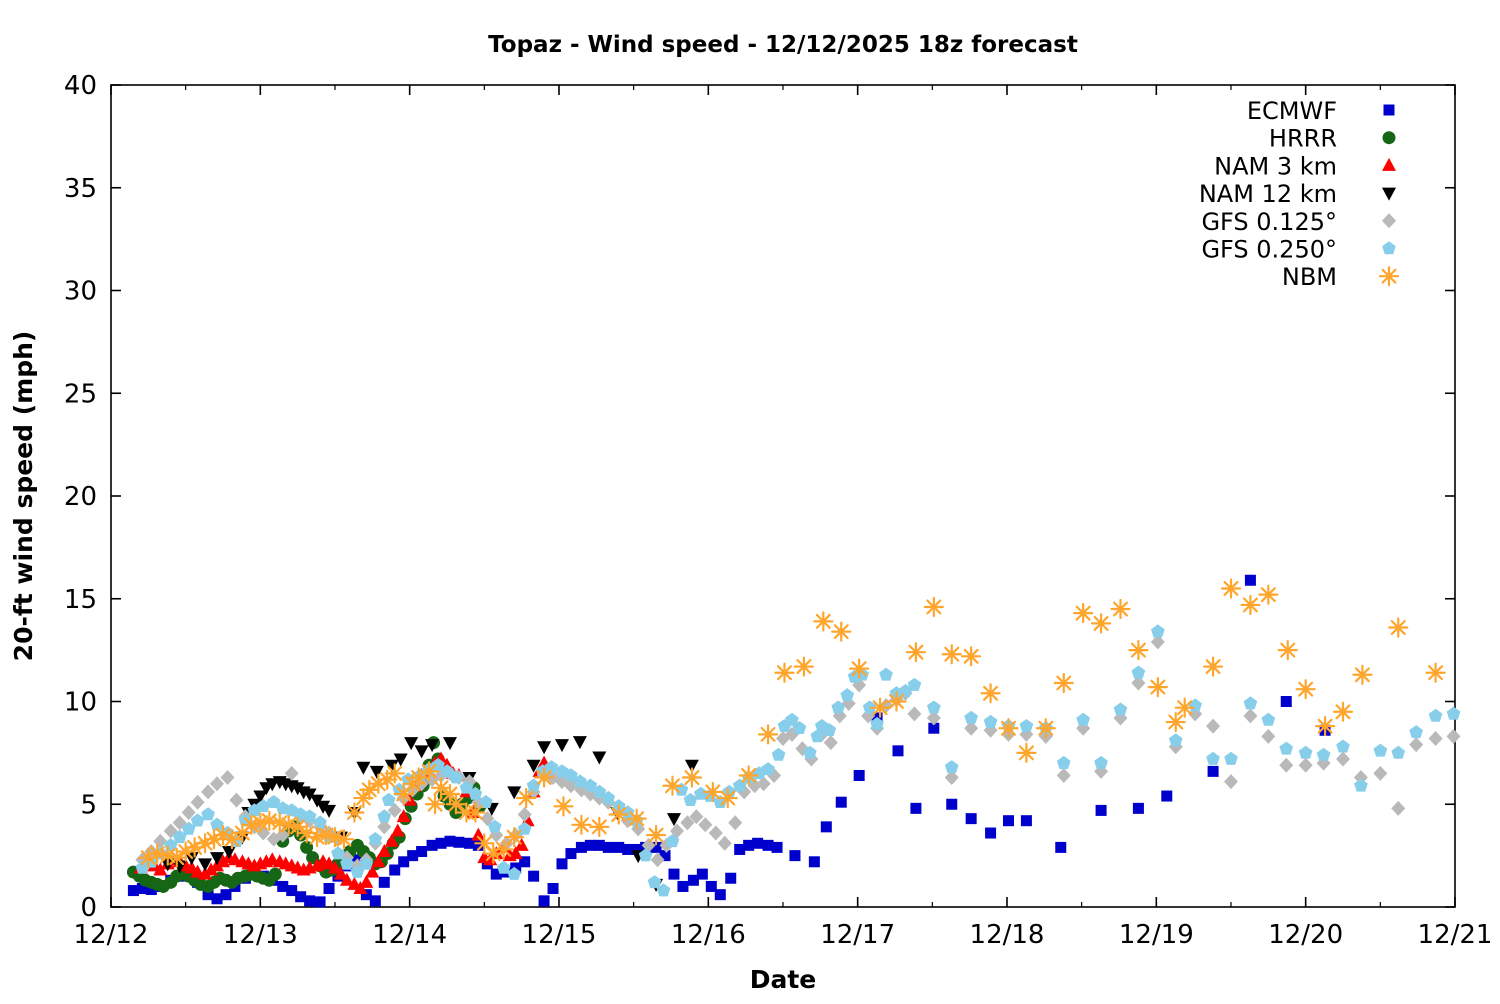  Describe the element at coordinates (1332, 139) in the screenshot. I see `legend-entry-hrrr: HRRR` at that location.